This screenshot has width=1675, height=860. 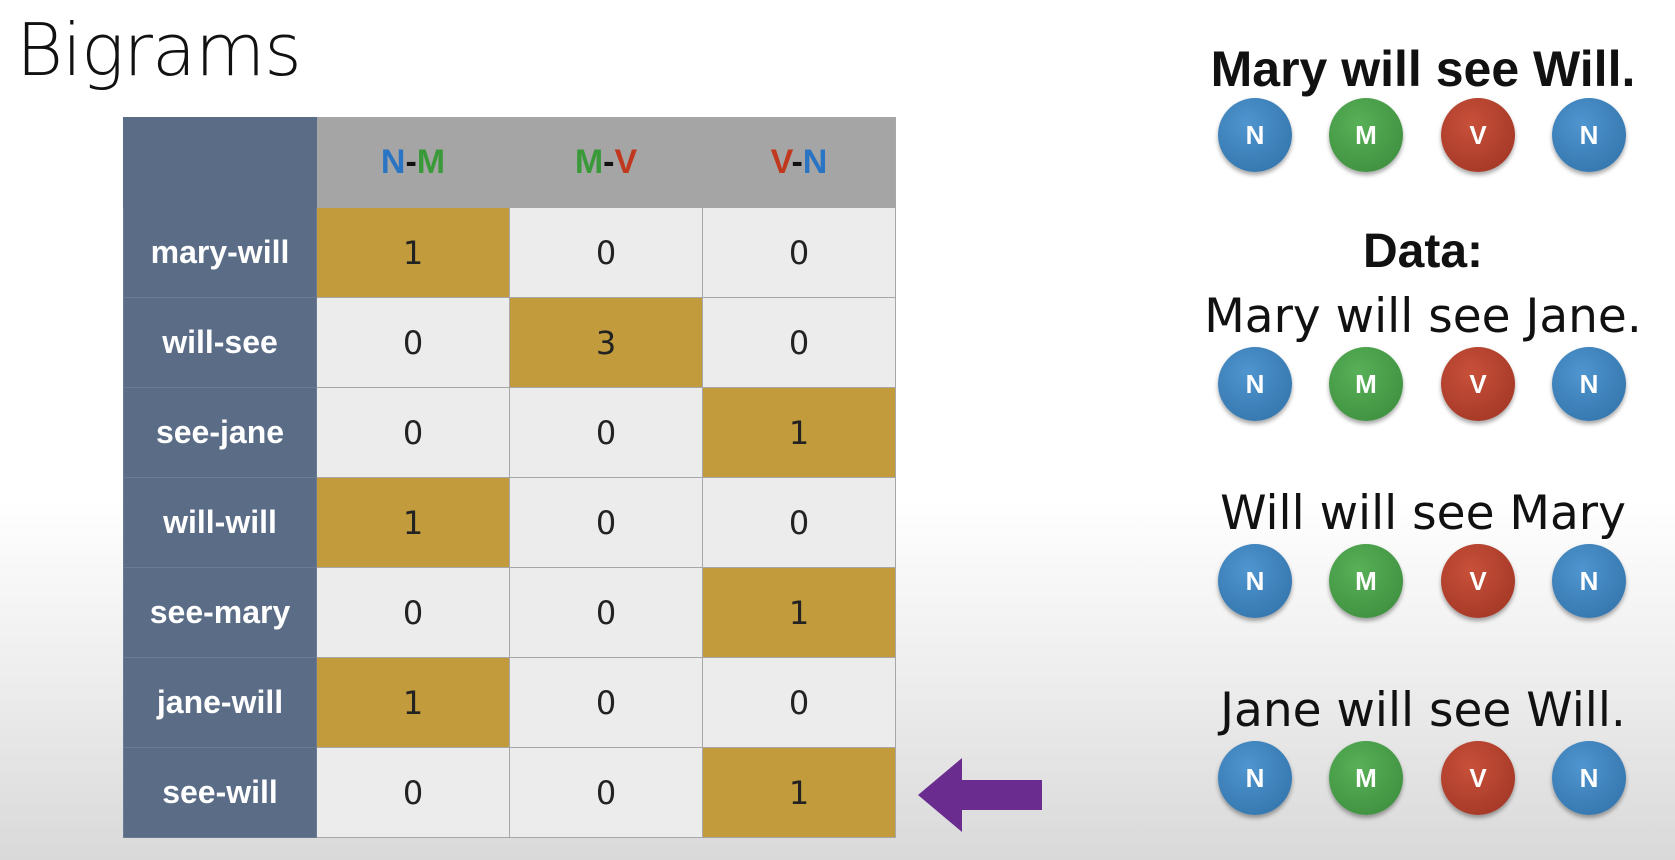 I want to click on row-label: see-mary, so click(x=220, y=612).